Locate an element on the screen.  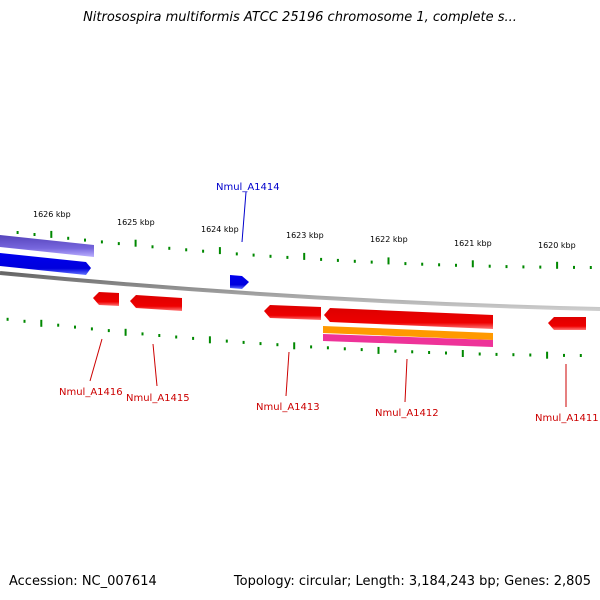
lower-ruler-ticks is located at coordinates (294, 338).